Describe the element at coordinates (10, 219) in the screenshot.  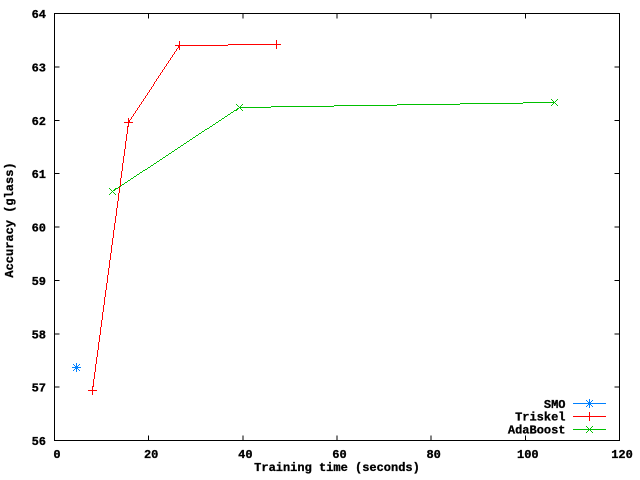
I see `svg-text: Accuracy (glass)` at that location.